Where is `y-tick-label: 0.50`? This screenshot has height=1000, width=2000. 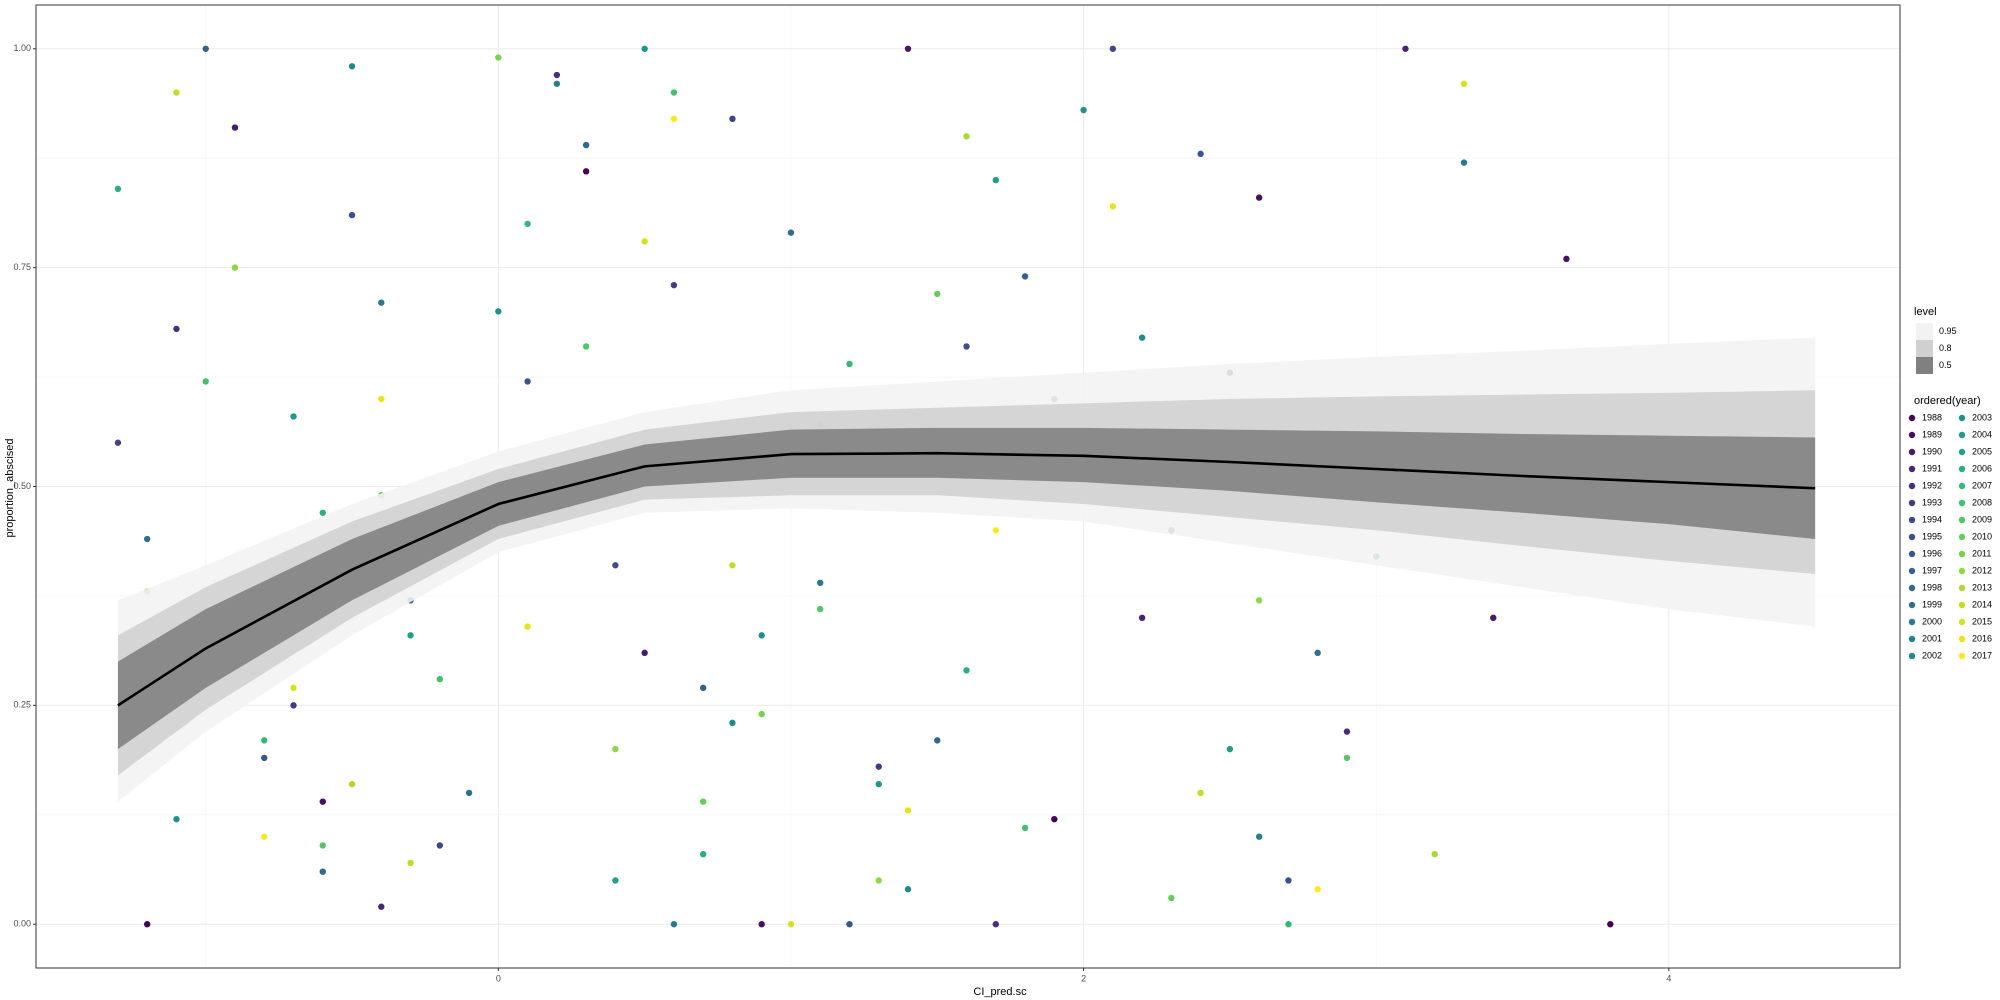 y-tick-label: 0.50 is located at coordinates (22, 486).